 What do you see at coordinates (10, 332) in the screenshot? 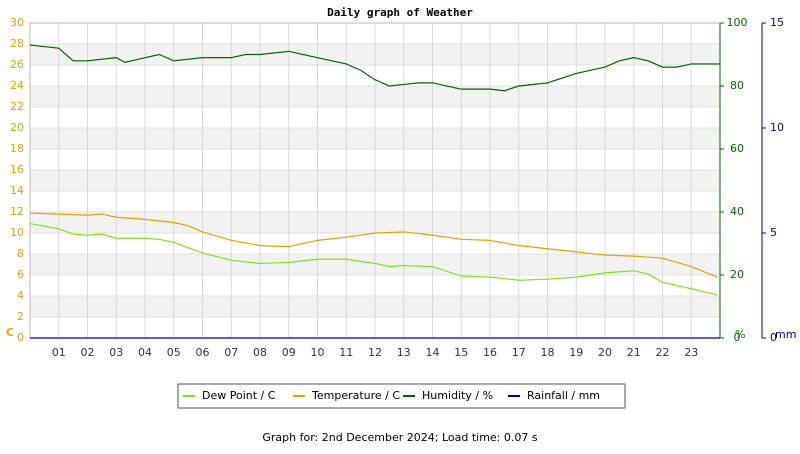
I see `y-axis-label: C` at bounding box center [10, 332].